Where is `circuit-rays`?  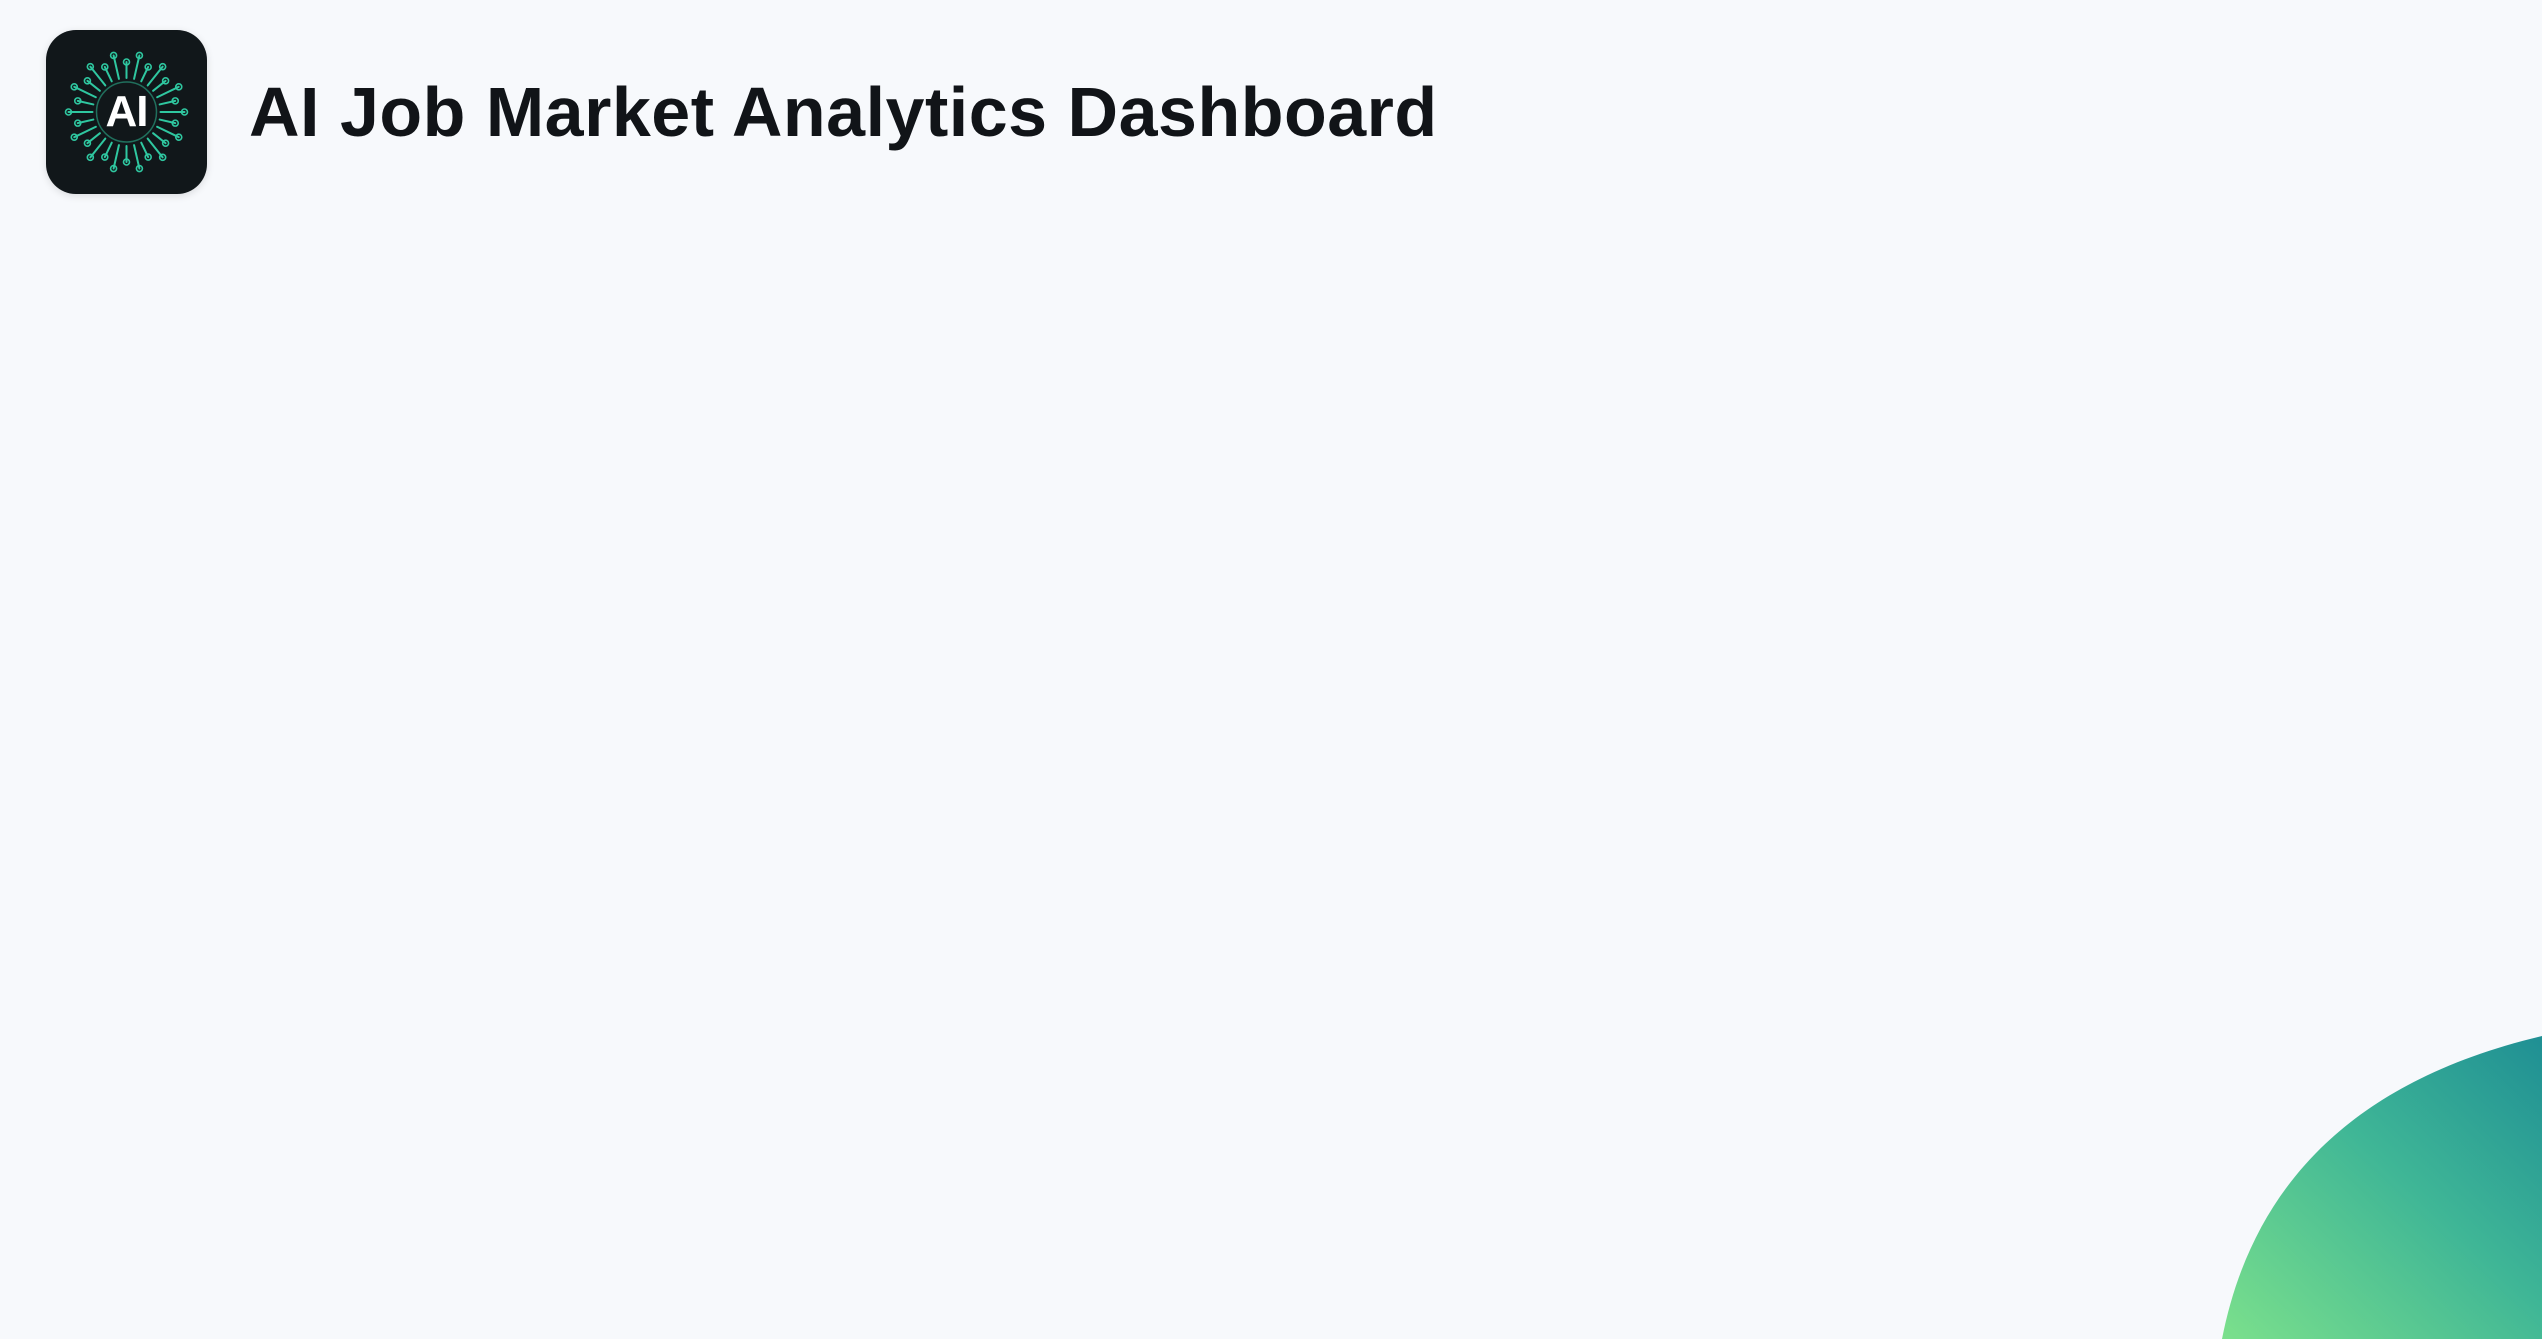 circuit-rays is located at coordinates (126, 112).